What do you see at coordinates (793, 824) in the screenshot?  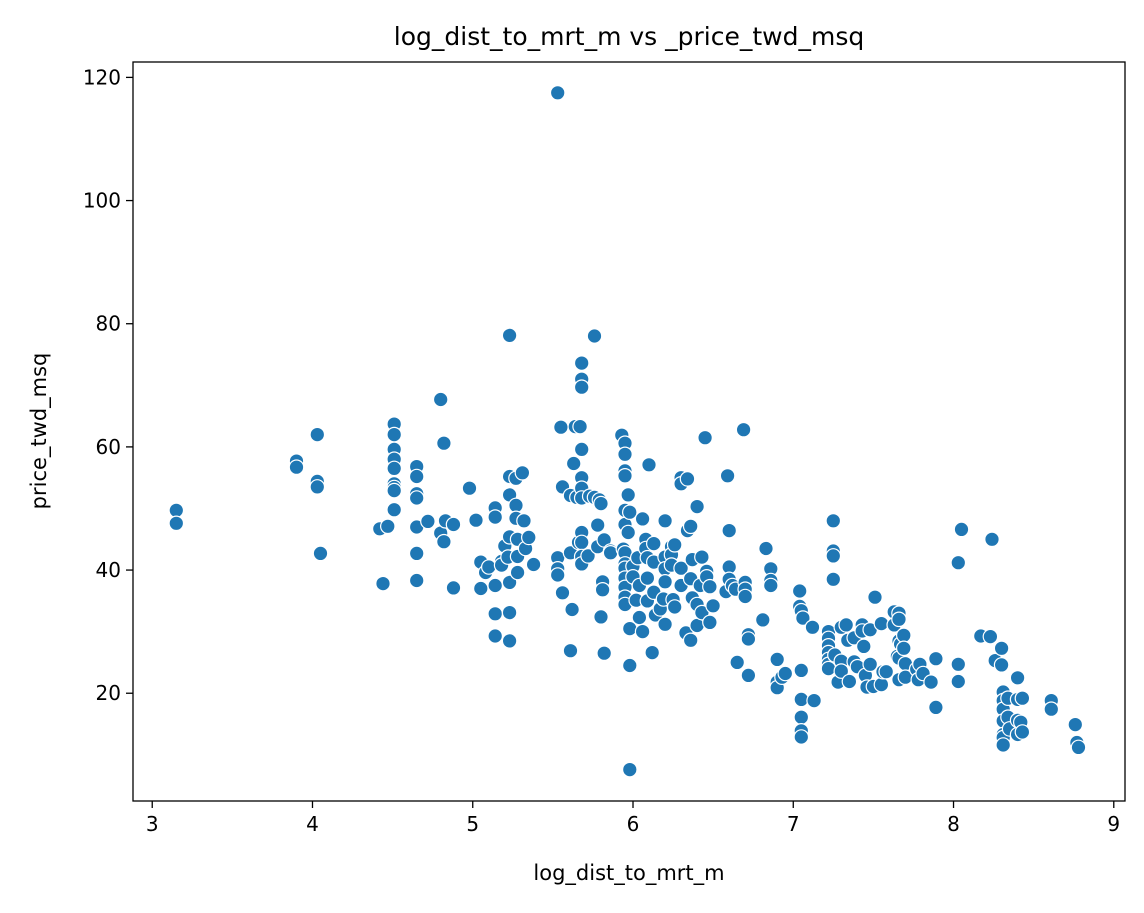 I see `x-tick-label-4: 7` at bounding box center [793, 824].